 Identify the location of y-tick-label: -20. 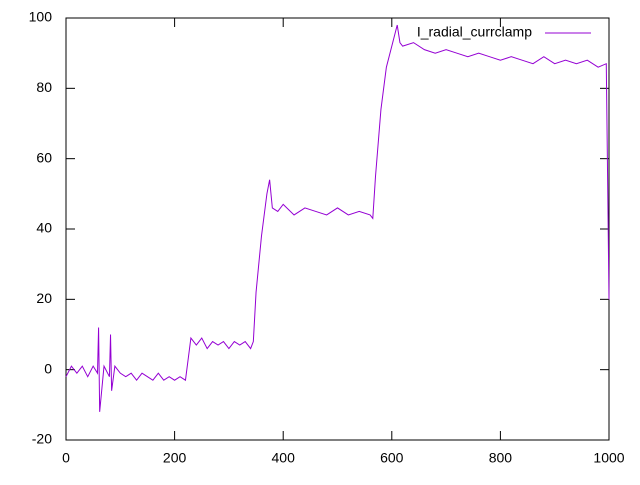
(42, 439).